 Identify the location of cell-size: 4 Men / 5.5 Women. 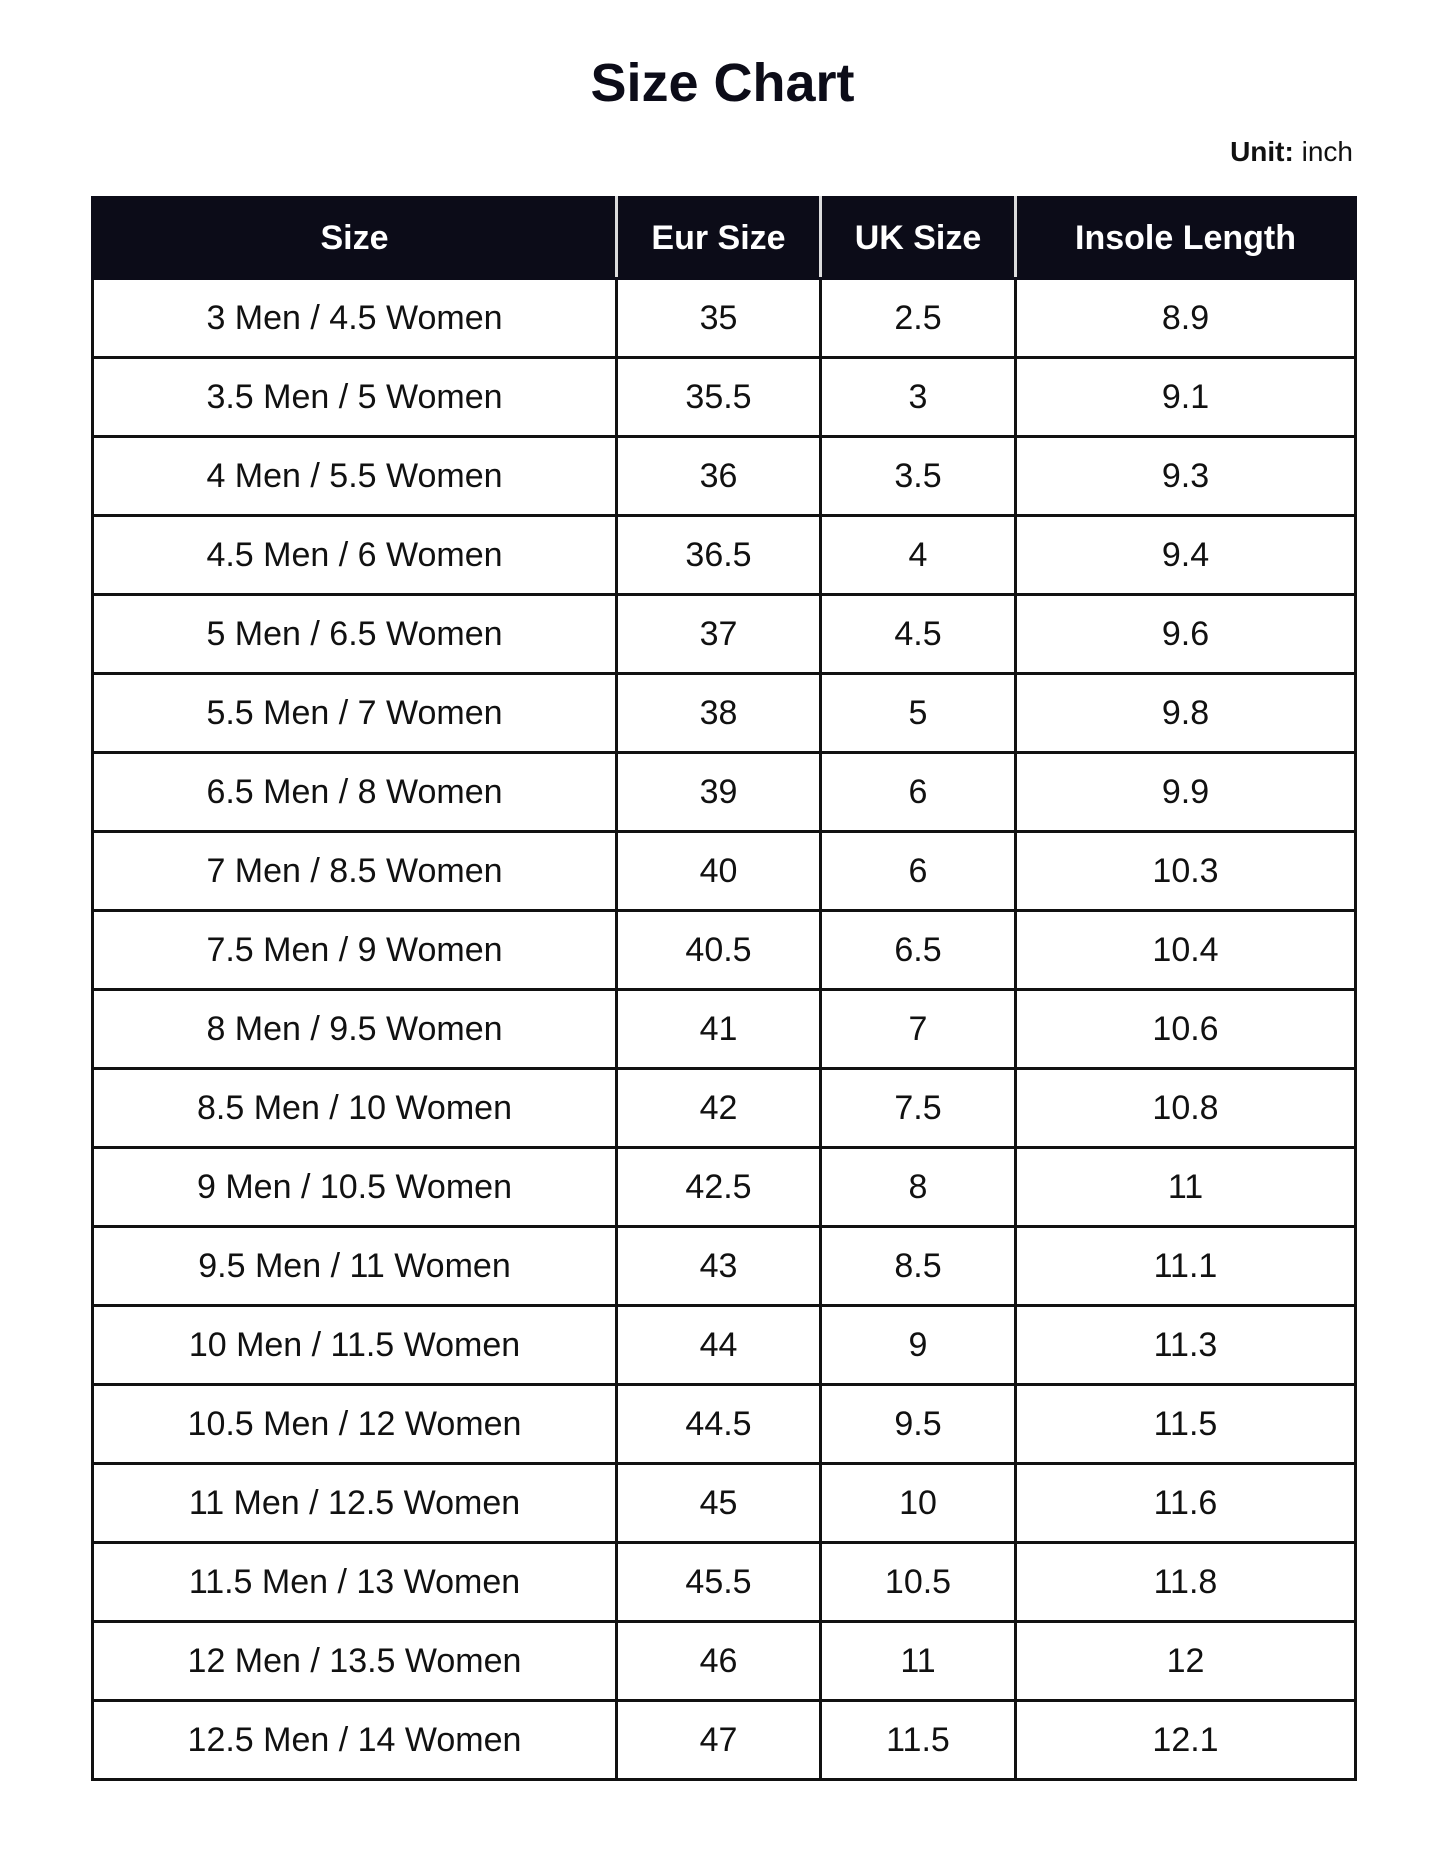
(354, 476).